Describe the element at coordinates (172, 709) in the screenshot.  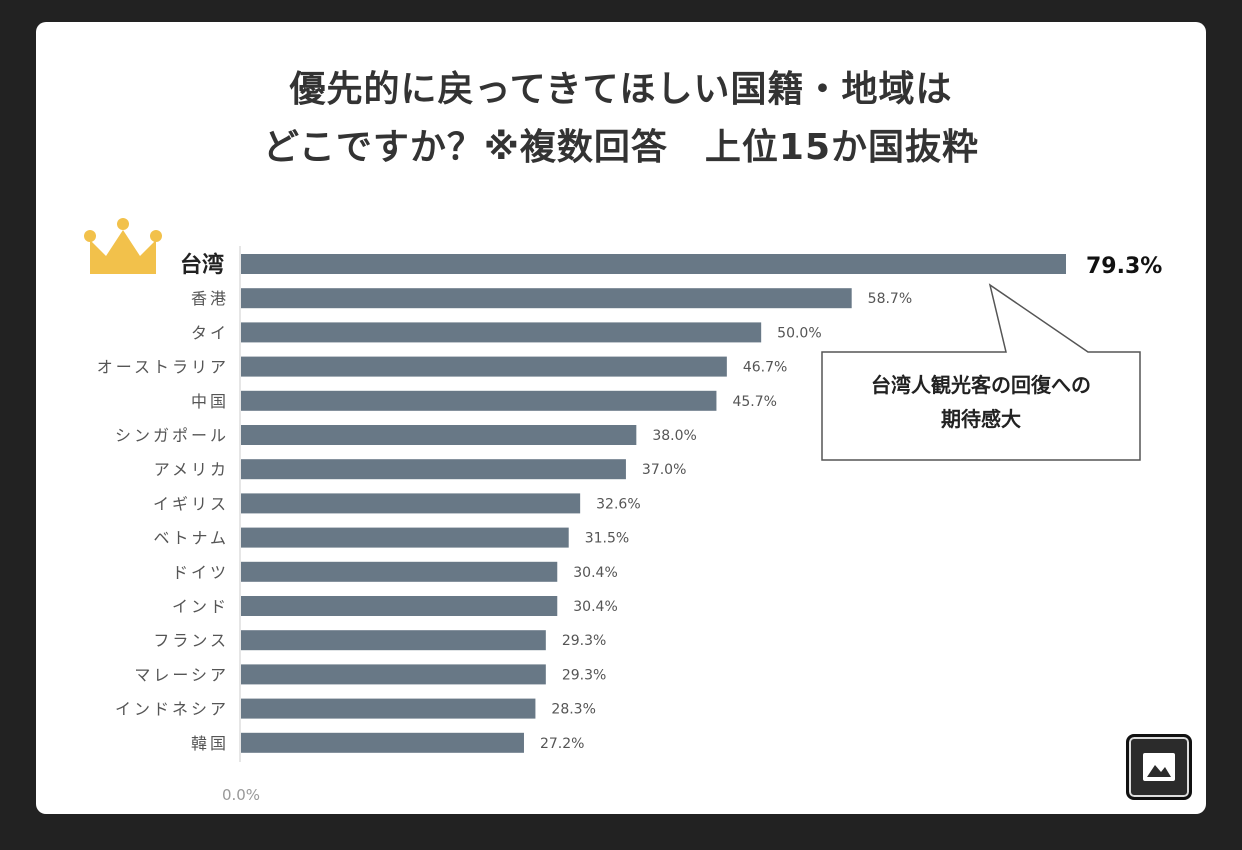
I see `category-label-13: インドネシア` at that location.